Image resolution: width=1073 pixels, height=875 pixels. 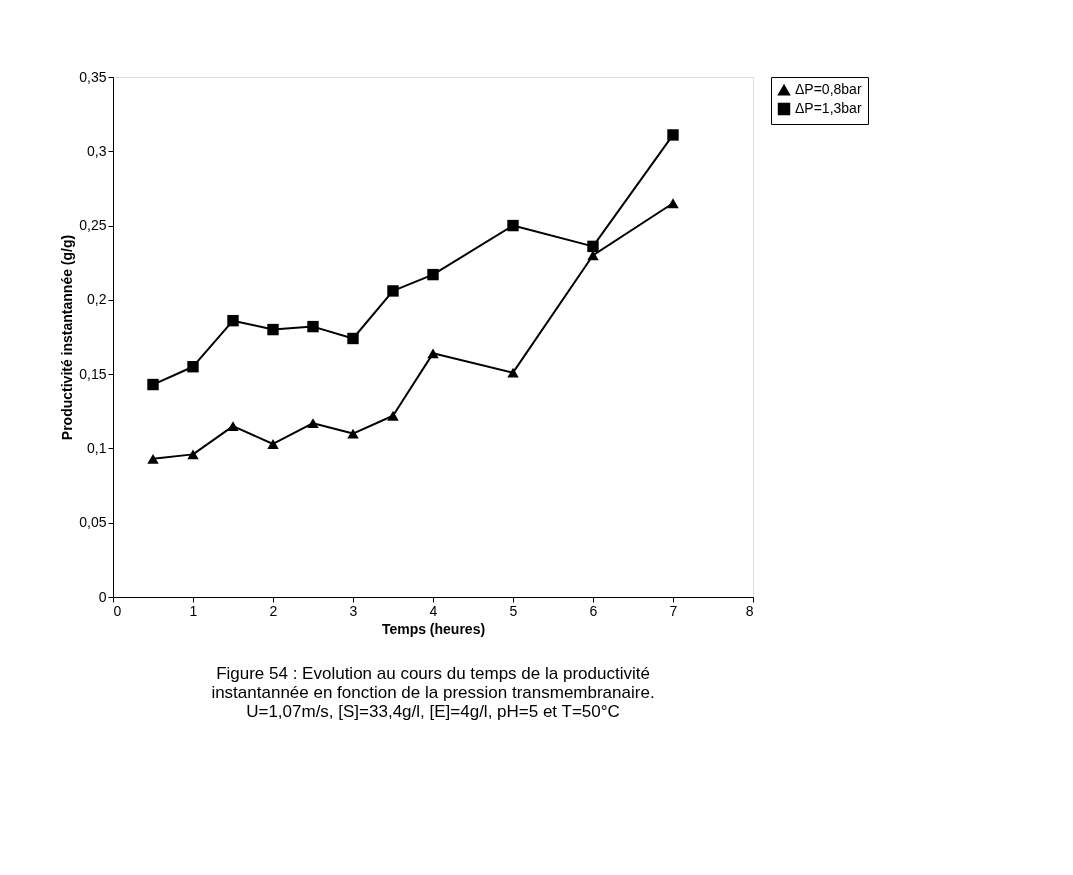 What do you see at coordinates (593, 610) in the screenshot?
I see `x-tick-label: 6` at bounding box center [593, 610].